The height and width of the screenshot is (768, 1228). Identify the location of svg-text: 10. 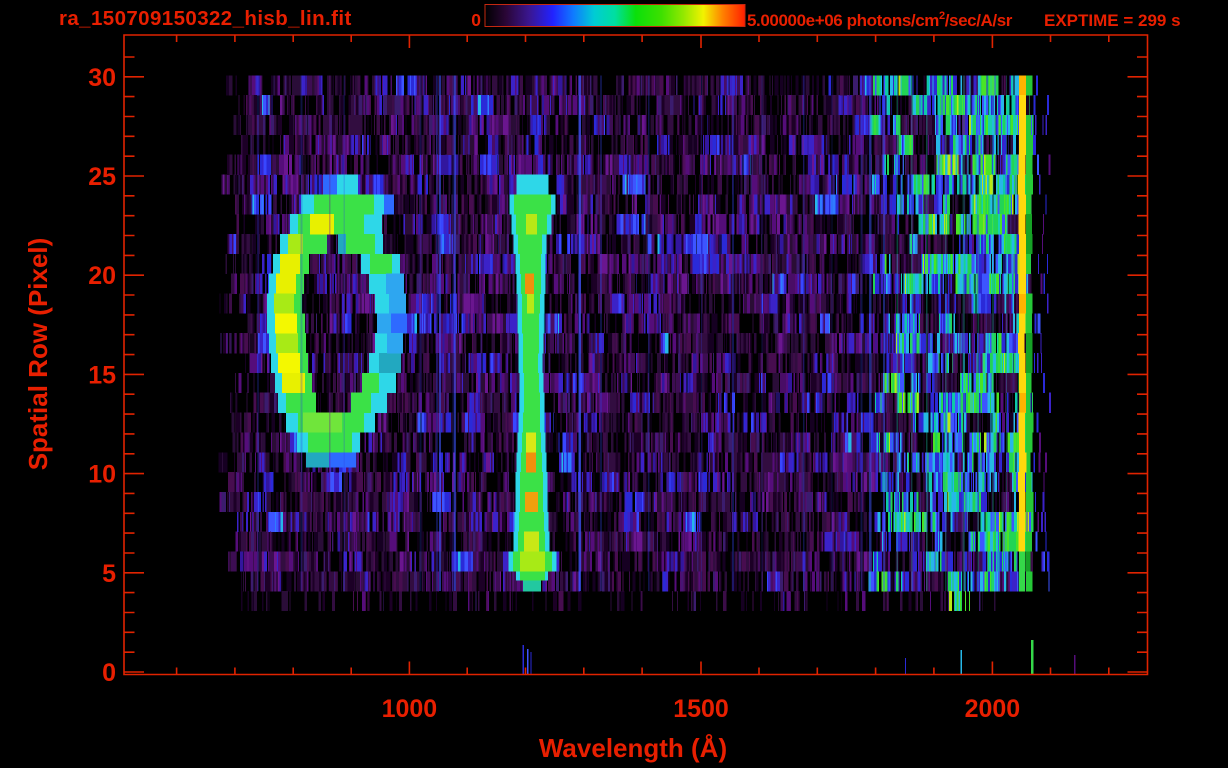
(102, 475).